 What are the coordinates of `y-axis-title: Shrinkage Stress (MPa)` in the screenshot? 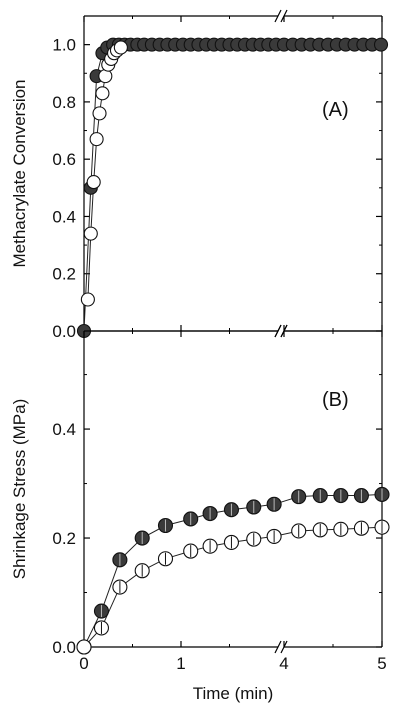 It's located at (19, 489).